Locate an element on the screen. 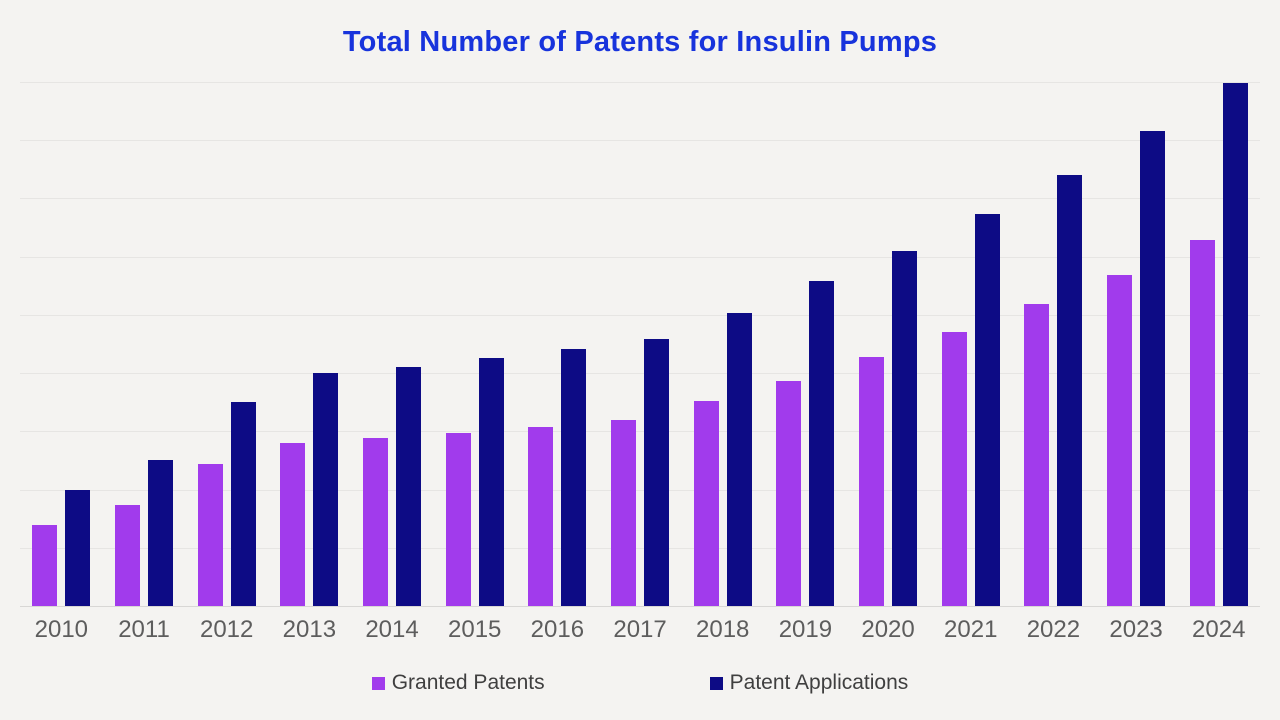 The image size is (1280, 720). bar-patent-applications-2022 is located at coordinates (1070, 390).